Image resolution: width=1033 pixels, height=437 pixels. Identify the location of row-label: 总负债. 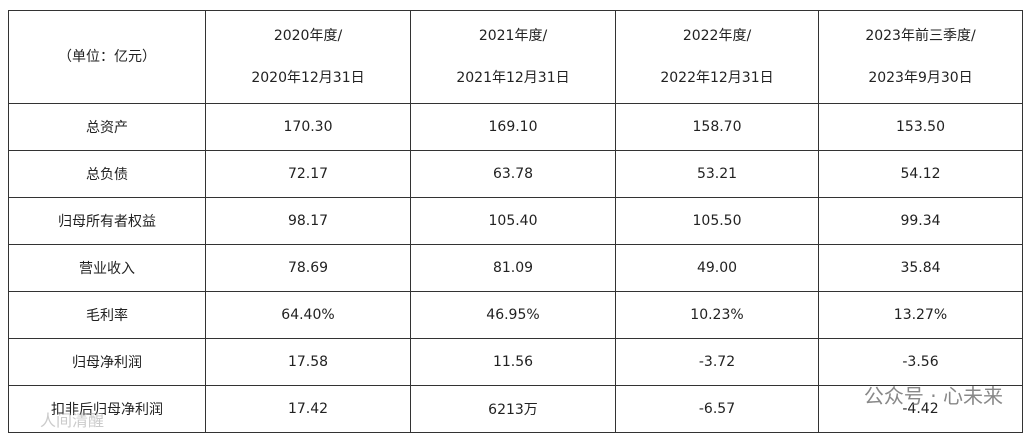
(107, 174).